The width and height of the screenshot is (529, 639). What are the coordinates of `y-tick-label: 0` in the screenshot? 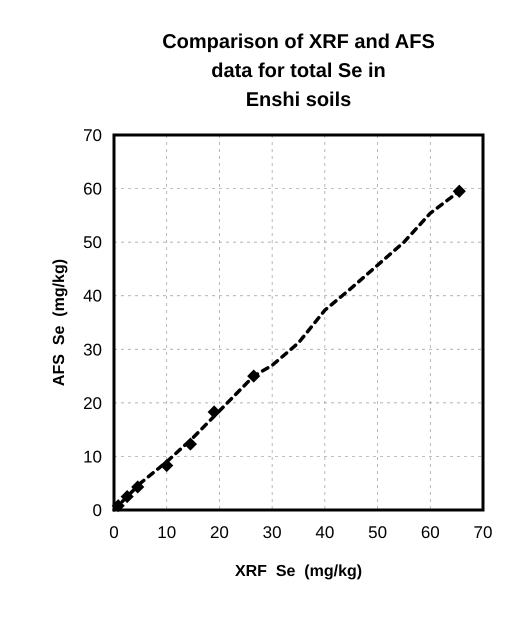 It's located at (97, 510).